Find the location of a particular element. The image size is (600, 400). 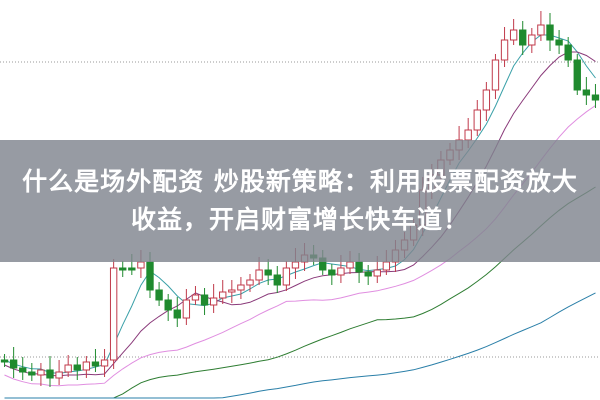

article-title-line-2: 收益，开启财富增长快车道！ is located at coordinates (299, 219).